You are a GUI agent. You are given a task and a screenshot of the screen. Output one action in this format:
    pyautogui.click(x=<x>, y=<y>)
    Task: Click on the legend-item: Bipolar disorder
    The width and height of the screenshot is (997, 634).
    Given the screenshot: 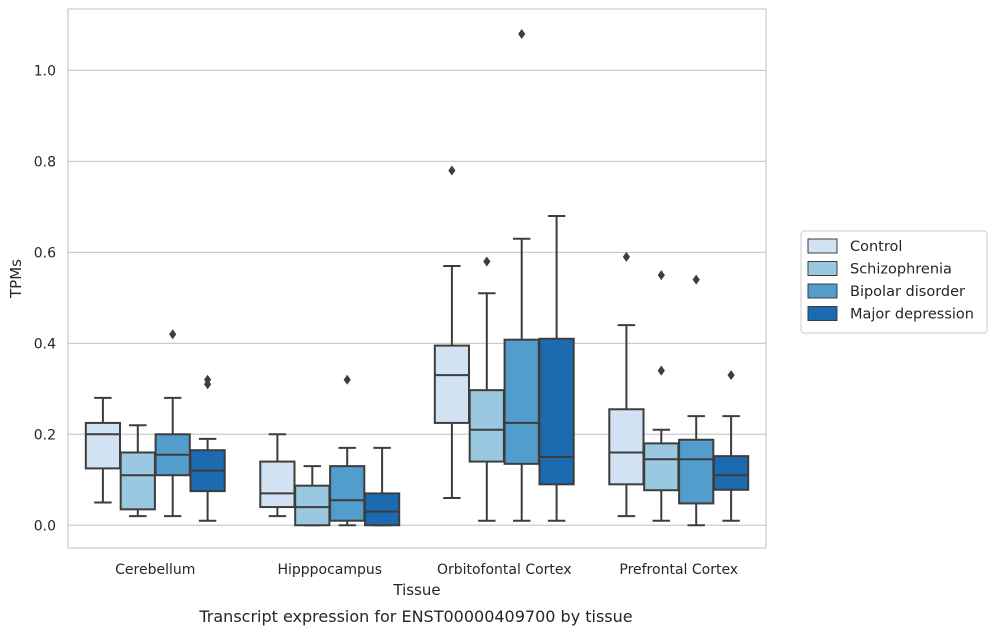 What is the action you would take?
    pyautogui.click(x=886, y=291)
    